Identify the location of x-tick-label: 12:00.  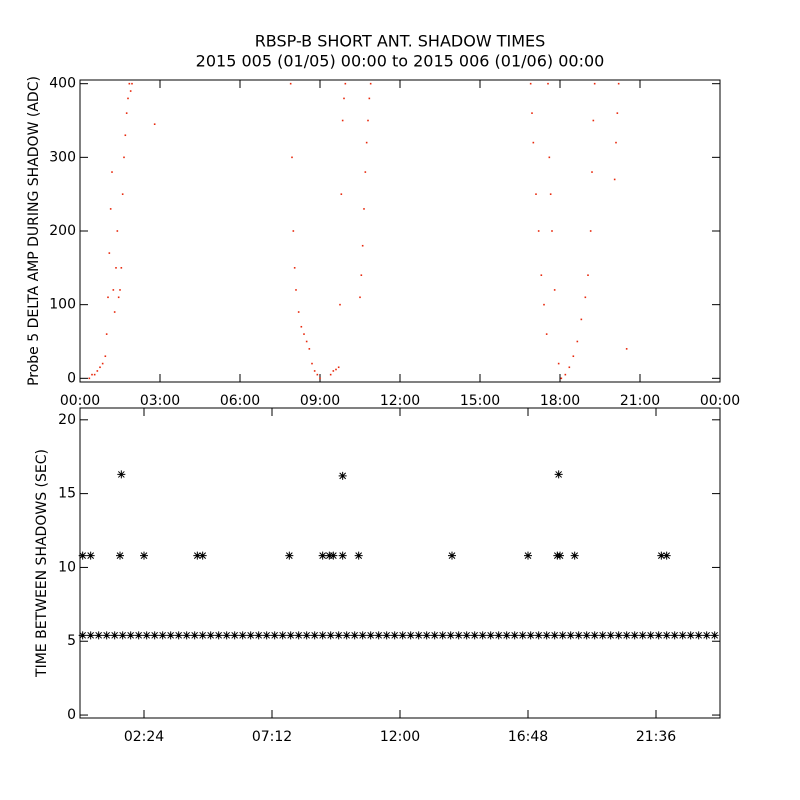
(400, 401).